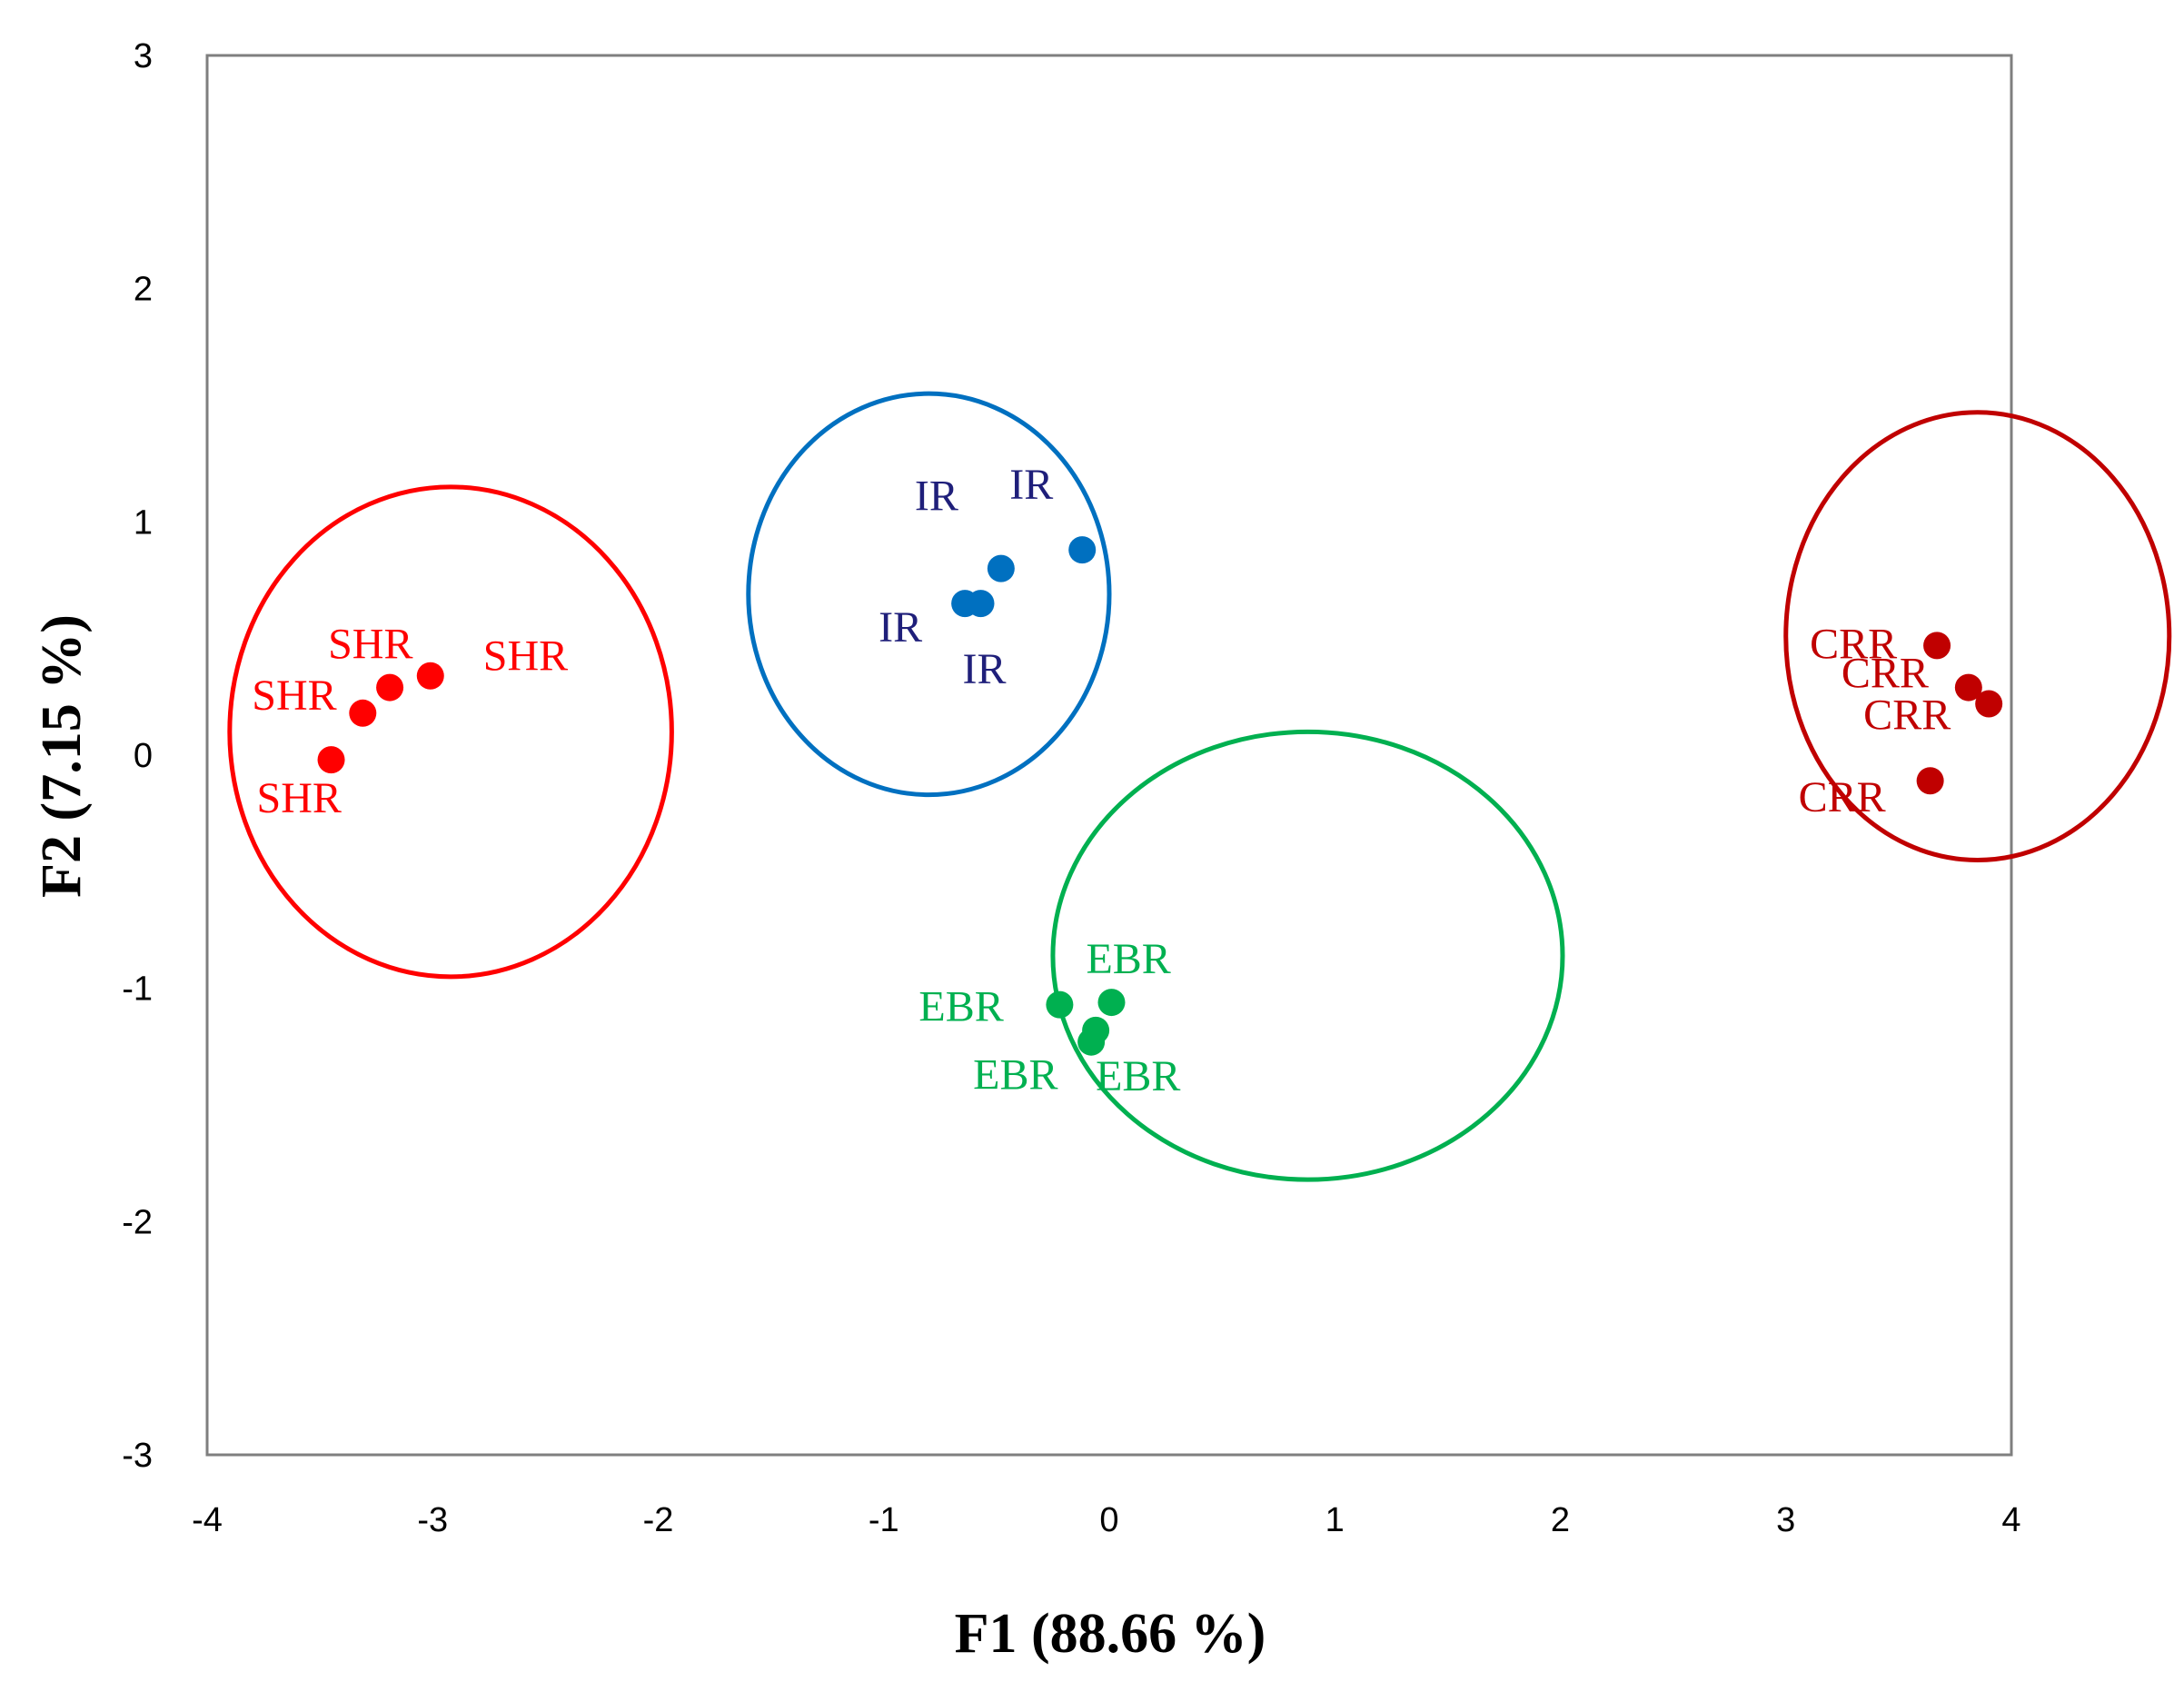 This screenshot has height=1692, width=2184. Describe the element at coordinates (1560, 1520) in the screenshot. I see `x-tick-label: 2` at that location.